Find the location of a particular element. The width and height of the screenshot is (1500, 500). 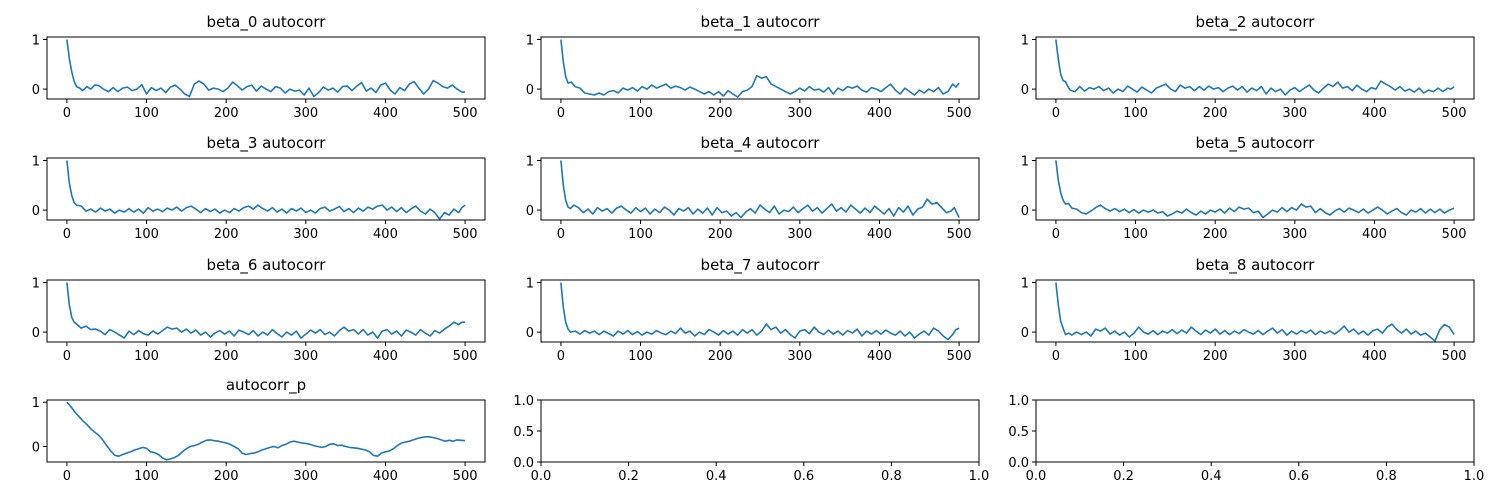

subplot-title: beta_3 autocorr is located at coordinates (267, 143).